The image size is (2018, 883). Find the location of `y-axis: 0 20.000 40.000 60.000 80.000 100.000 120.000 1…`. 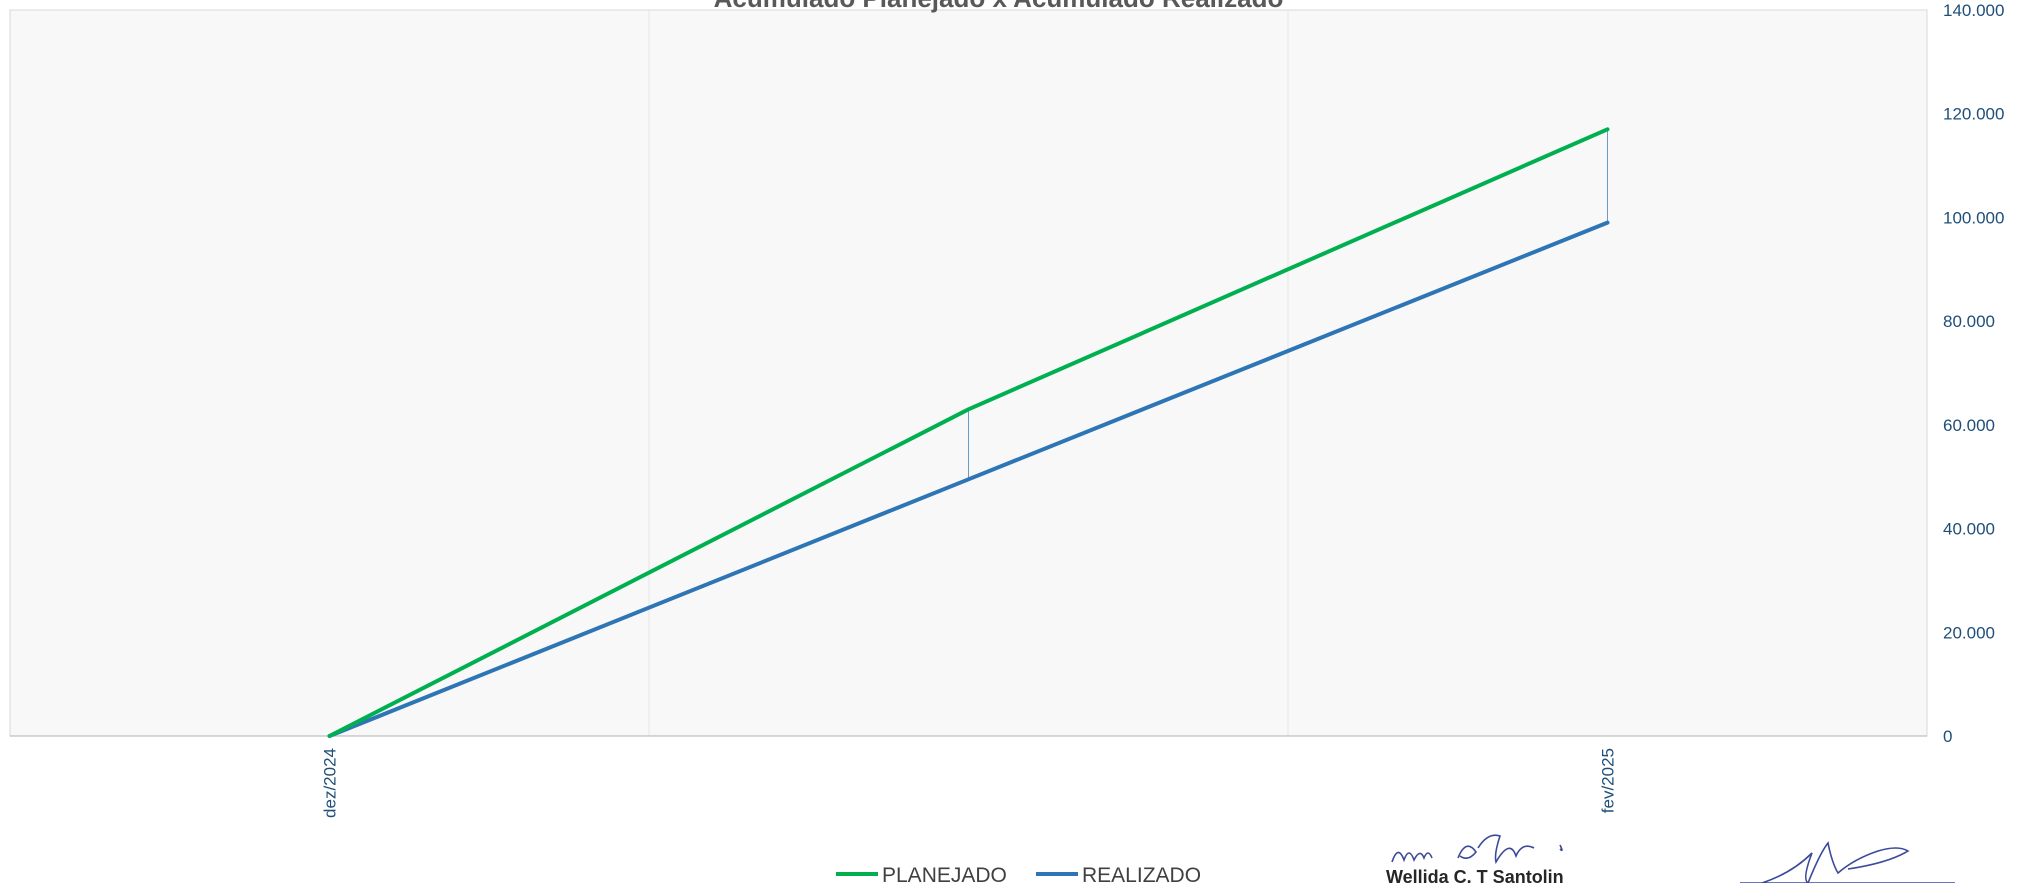

y-axis: 0 20.000 40.000 60.000 80.000 100.000 120.000 1… is located at coordinates (1973, 373).